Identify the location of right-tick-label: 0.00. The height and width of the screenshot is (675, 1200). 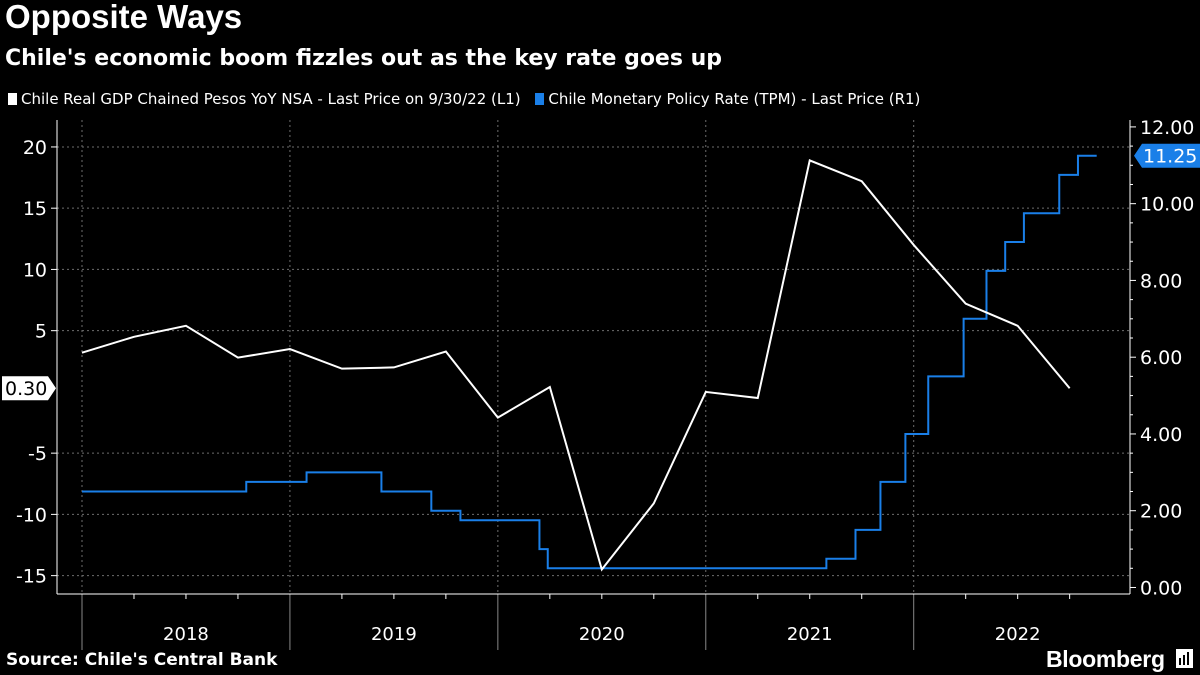
(1161, 588).